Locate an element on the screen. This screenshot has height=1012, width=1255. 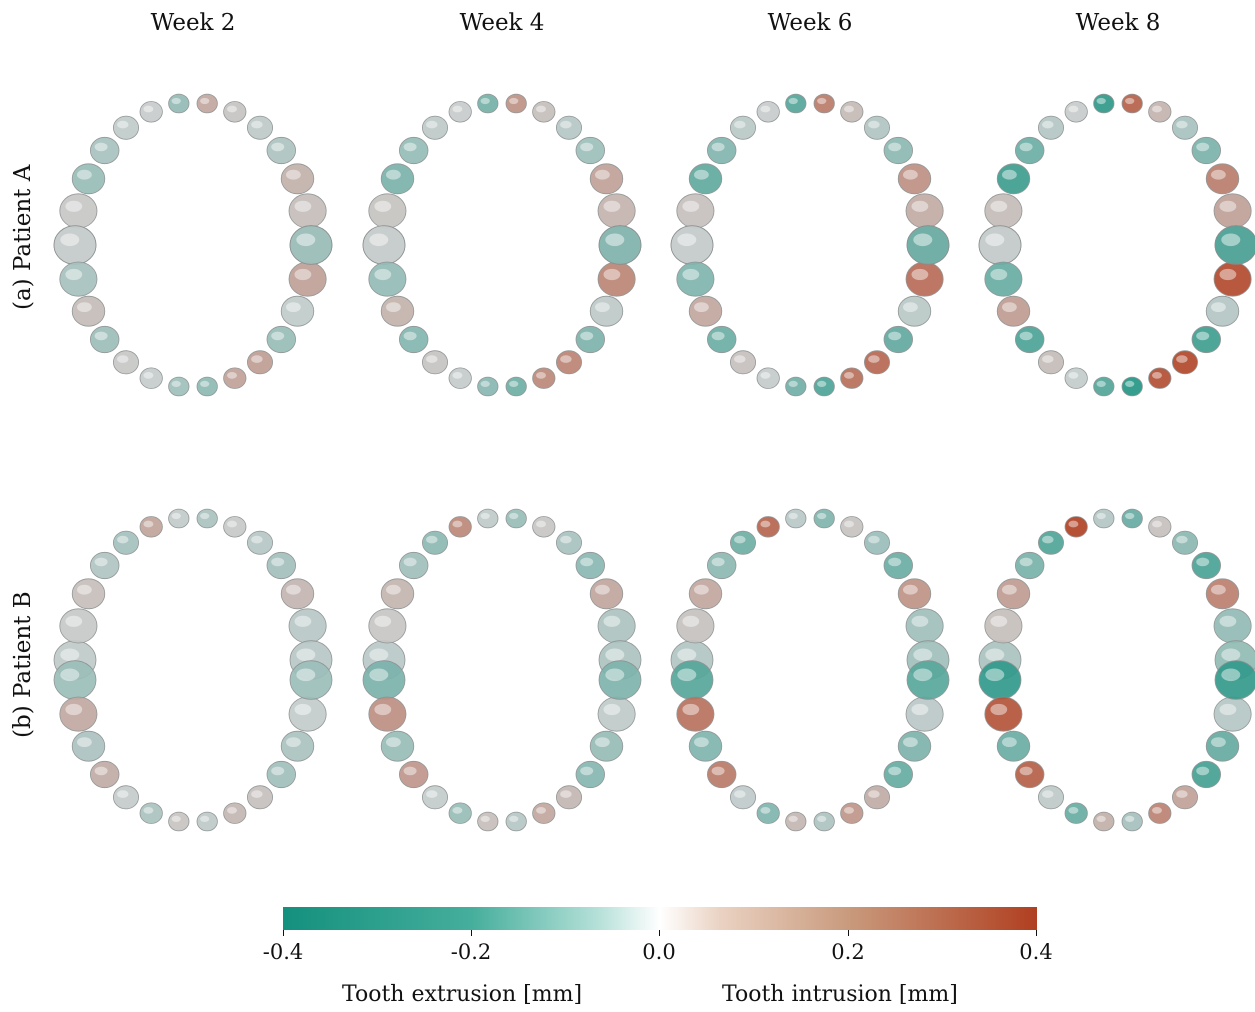
colorbar-tick-label: -0.4 is located at coordinates (283, 952).